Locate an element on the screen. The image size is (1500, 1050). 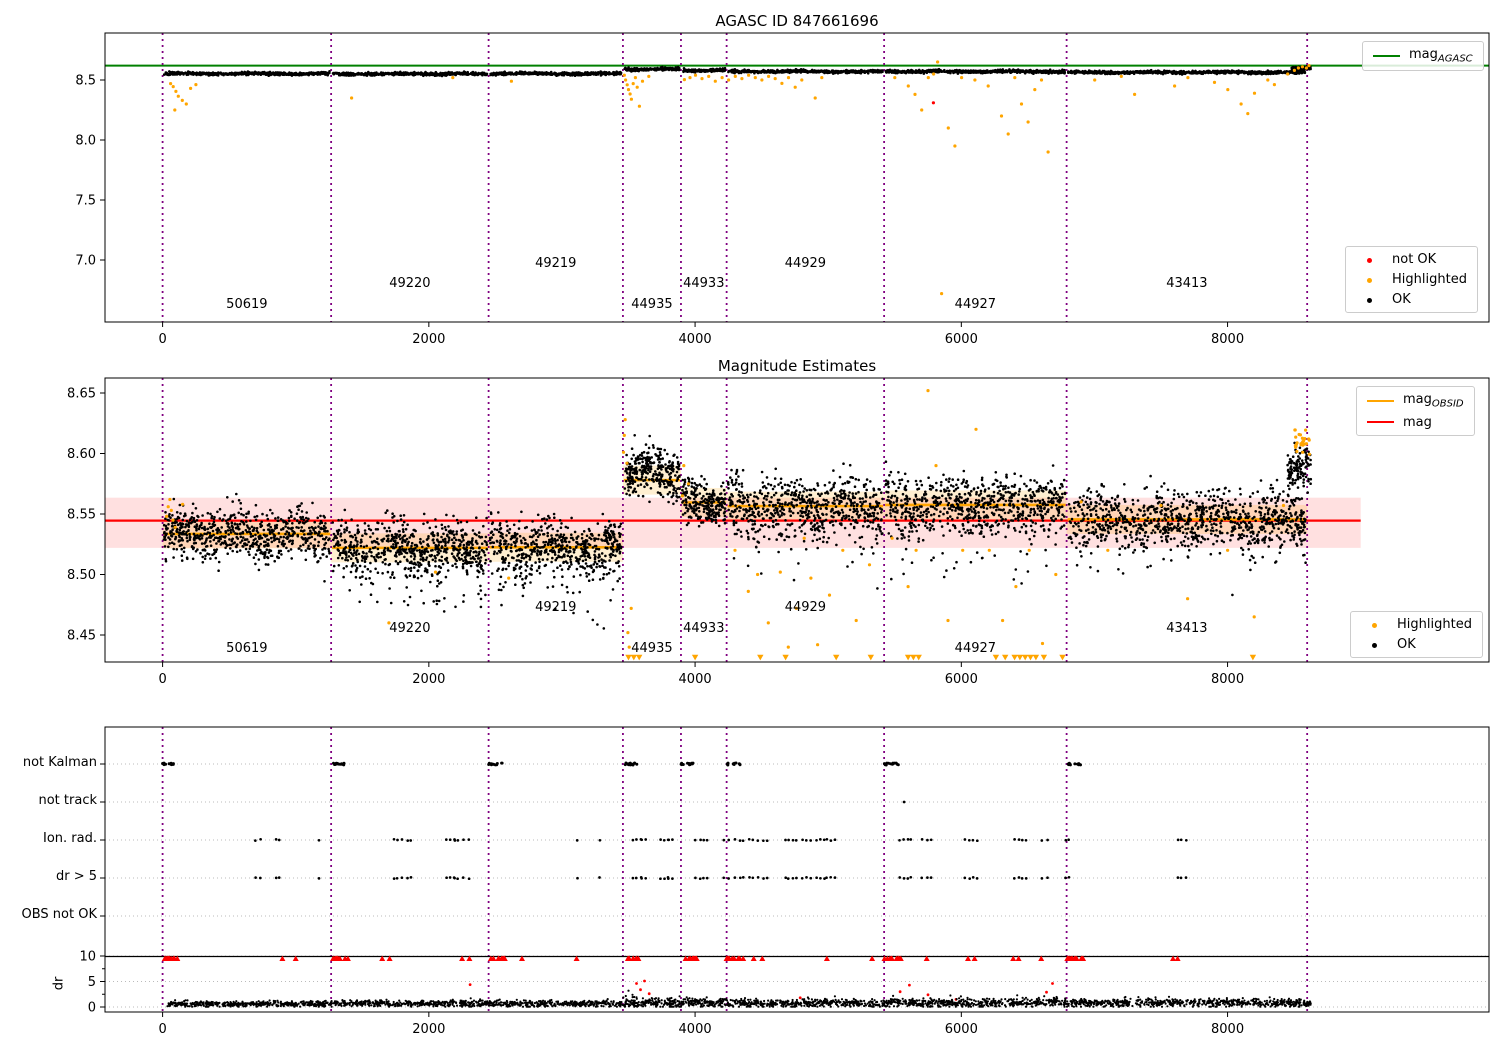
plot3-dr-points is located at coordinates (739, 998).